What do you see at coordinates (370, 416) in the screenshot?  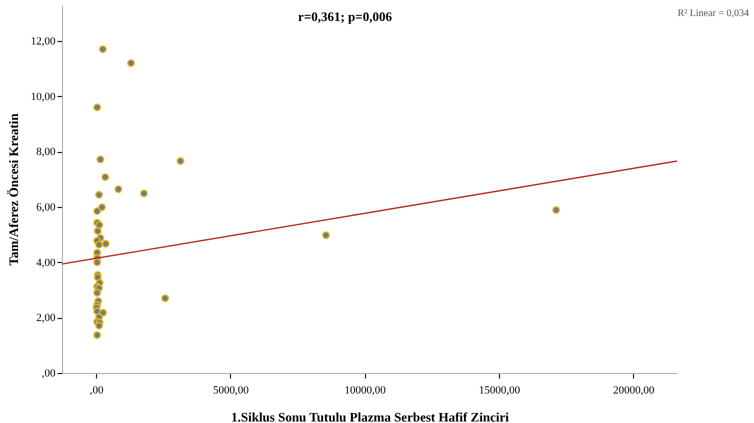 I see `x-axis-title: 1.Siklus Sonu Tutulu Plazma Serbest Hafif Zinciri` at bounding box center [370, 416].